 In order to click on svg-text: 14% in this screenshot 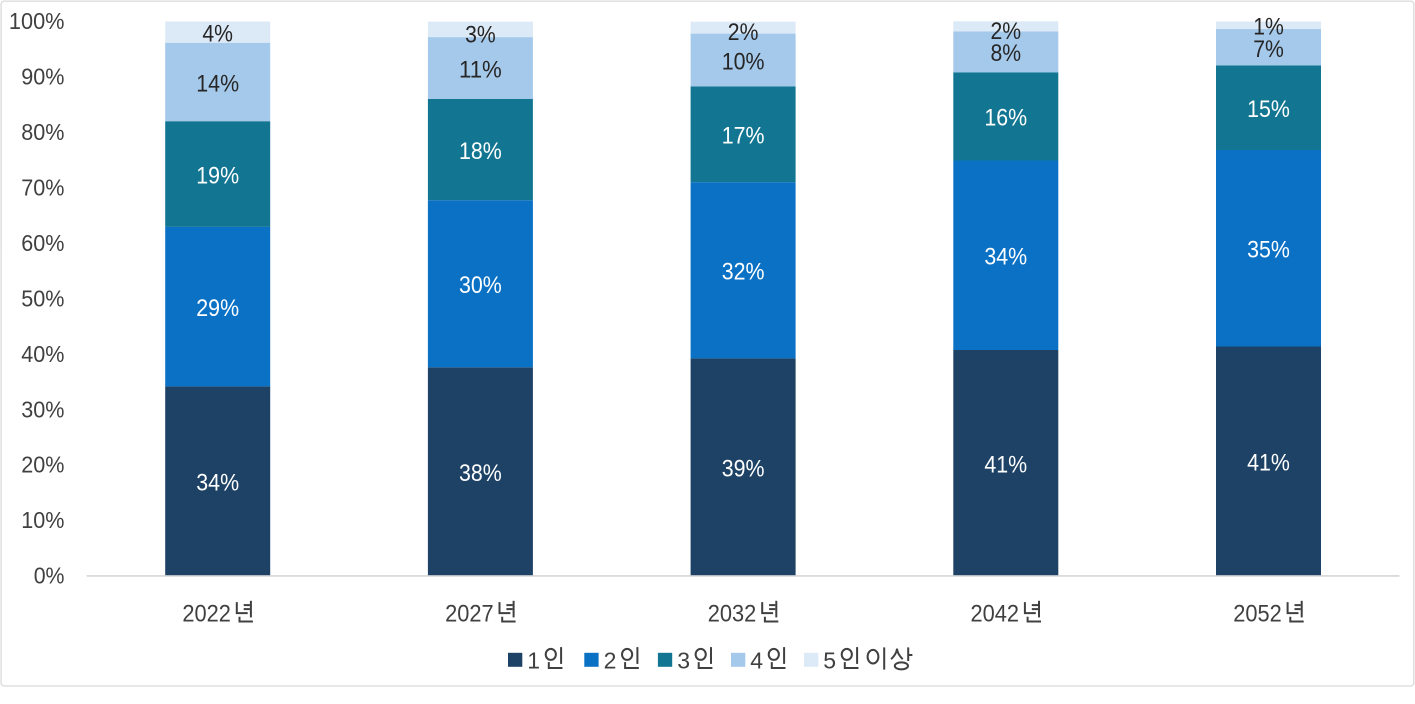, I will do `click(217, 83)`.